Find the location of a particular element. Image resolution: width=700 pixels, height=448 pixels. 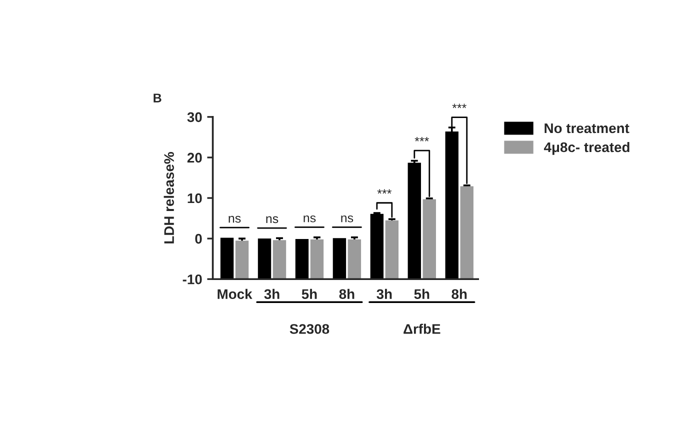

y-tick-label: 10 is located at coordinates (195, 198).